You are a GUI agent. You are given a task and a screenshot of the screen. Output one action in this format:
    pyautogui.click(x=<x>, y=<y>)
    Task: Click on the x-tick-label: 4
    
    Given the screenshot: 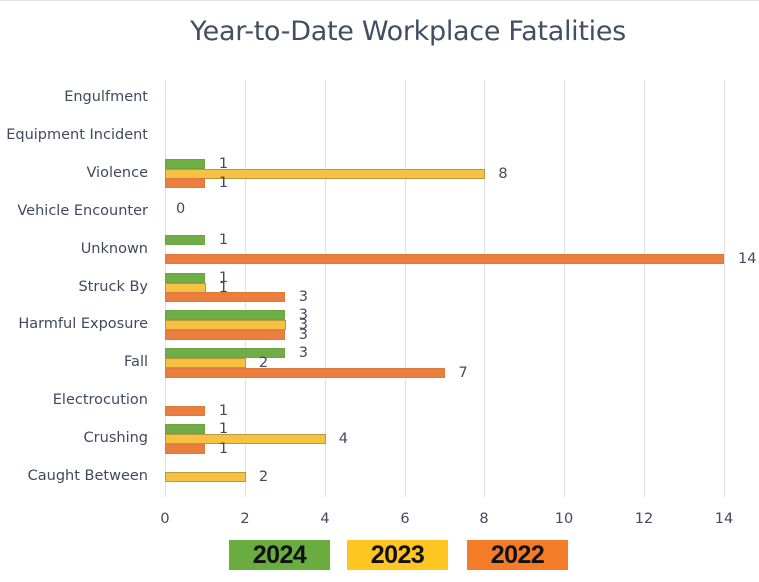 What is the action you would take?
    pyautogui.click(x=325, y=519)
    